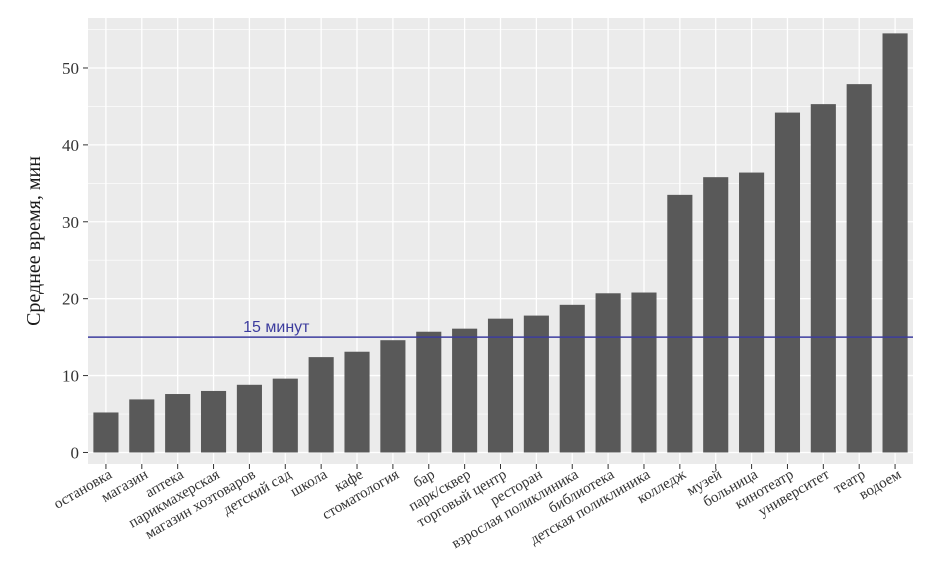  What do you see at coordinates (70, 222) in the screenshot?
I see `y-tick-label: 30` at bounding box center [70, 222].